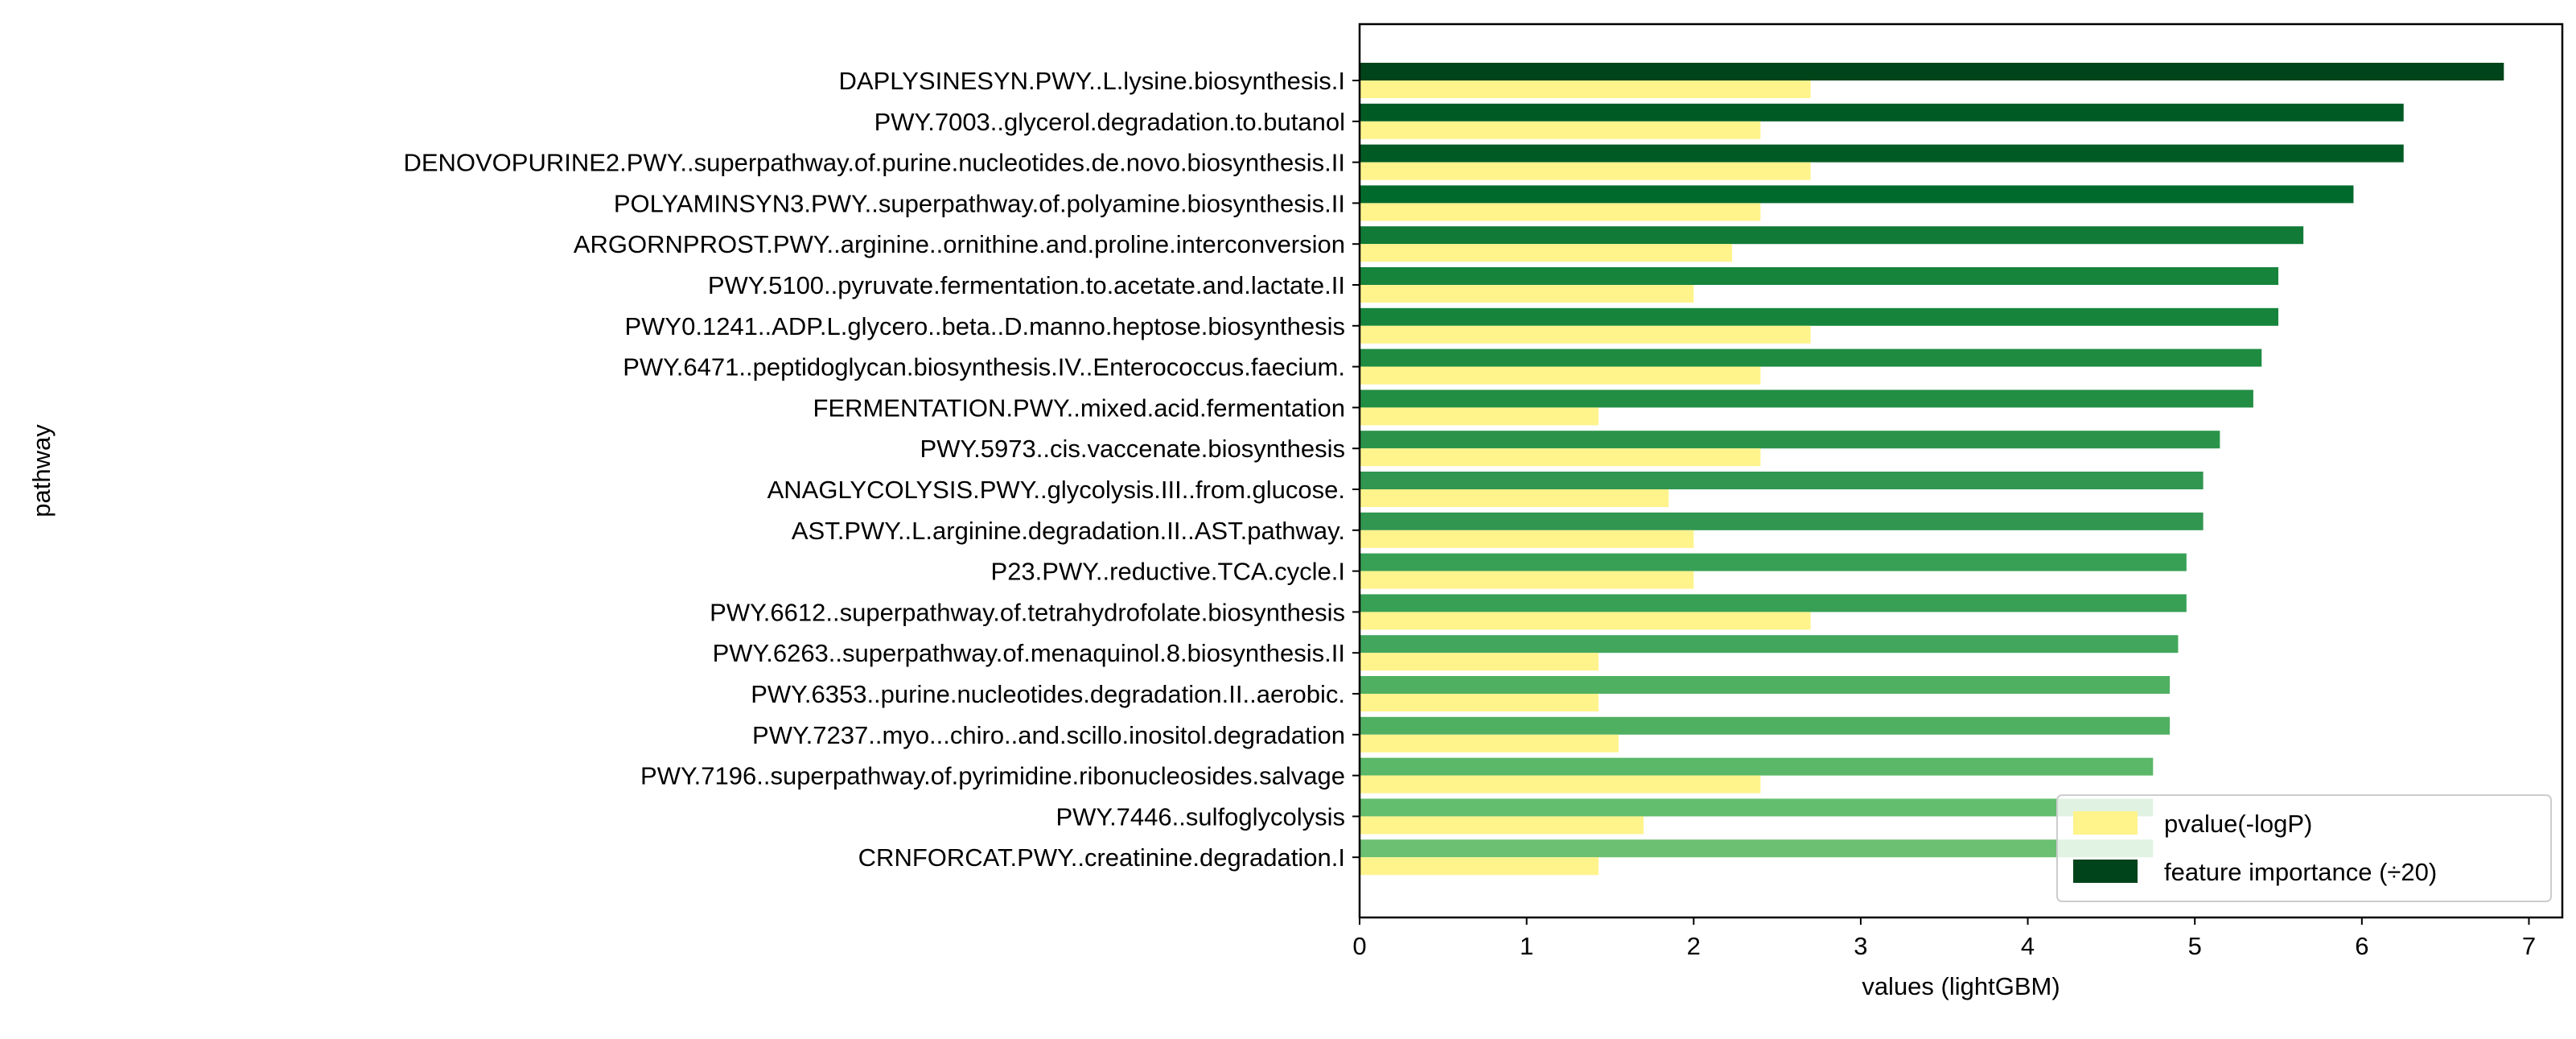 The image size is (2576, 1039). What do you see at coordinates (1359, 946) in the screenshot?
I see `x-tick-label: 0` at bounding box center [1359, 946].